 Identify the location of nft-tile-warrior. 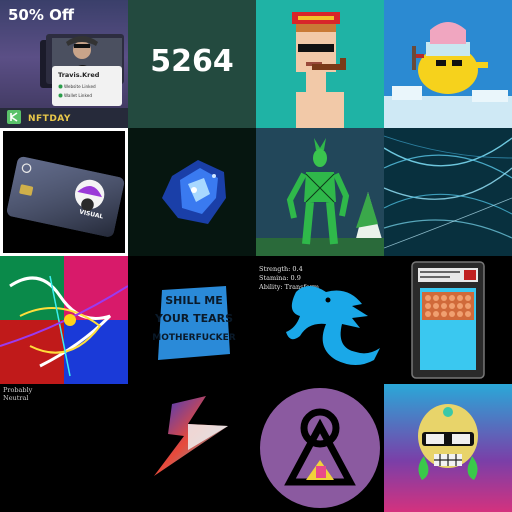
(320, 192).